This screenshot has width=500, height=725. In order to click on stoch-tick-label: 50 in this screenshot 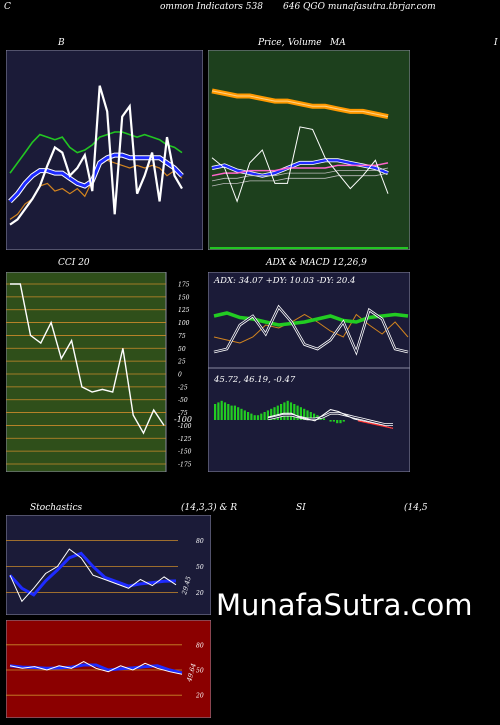, I will do `click(200, 567)`.